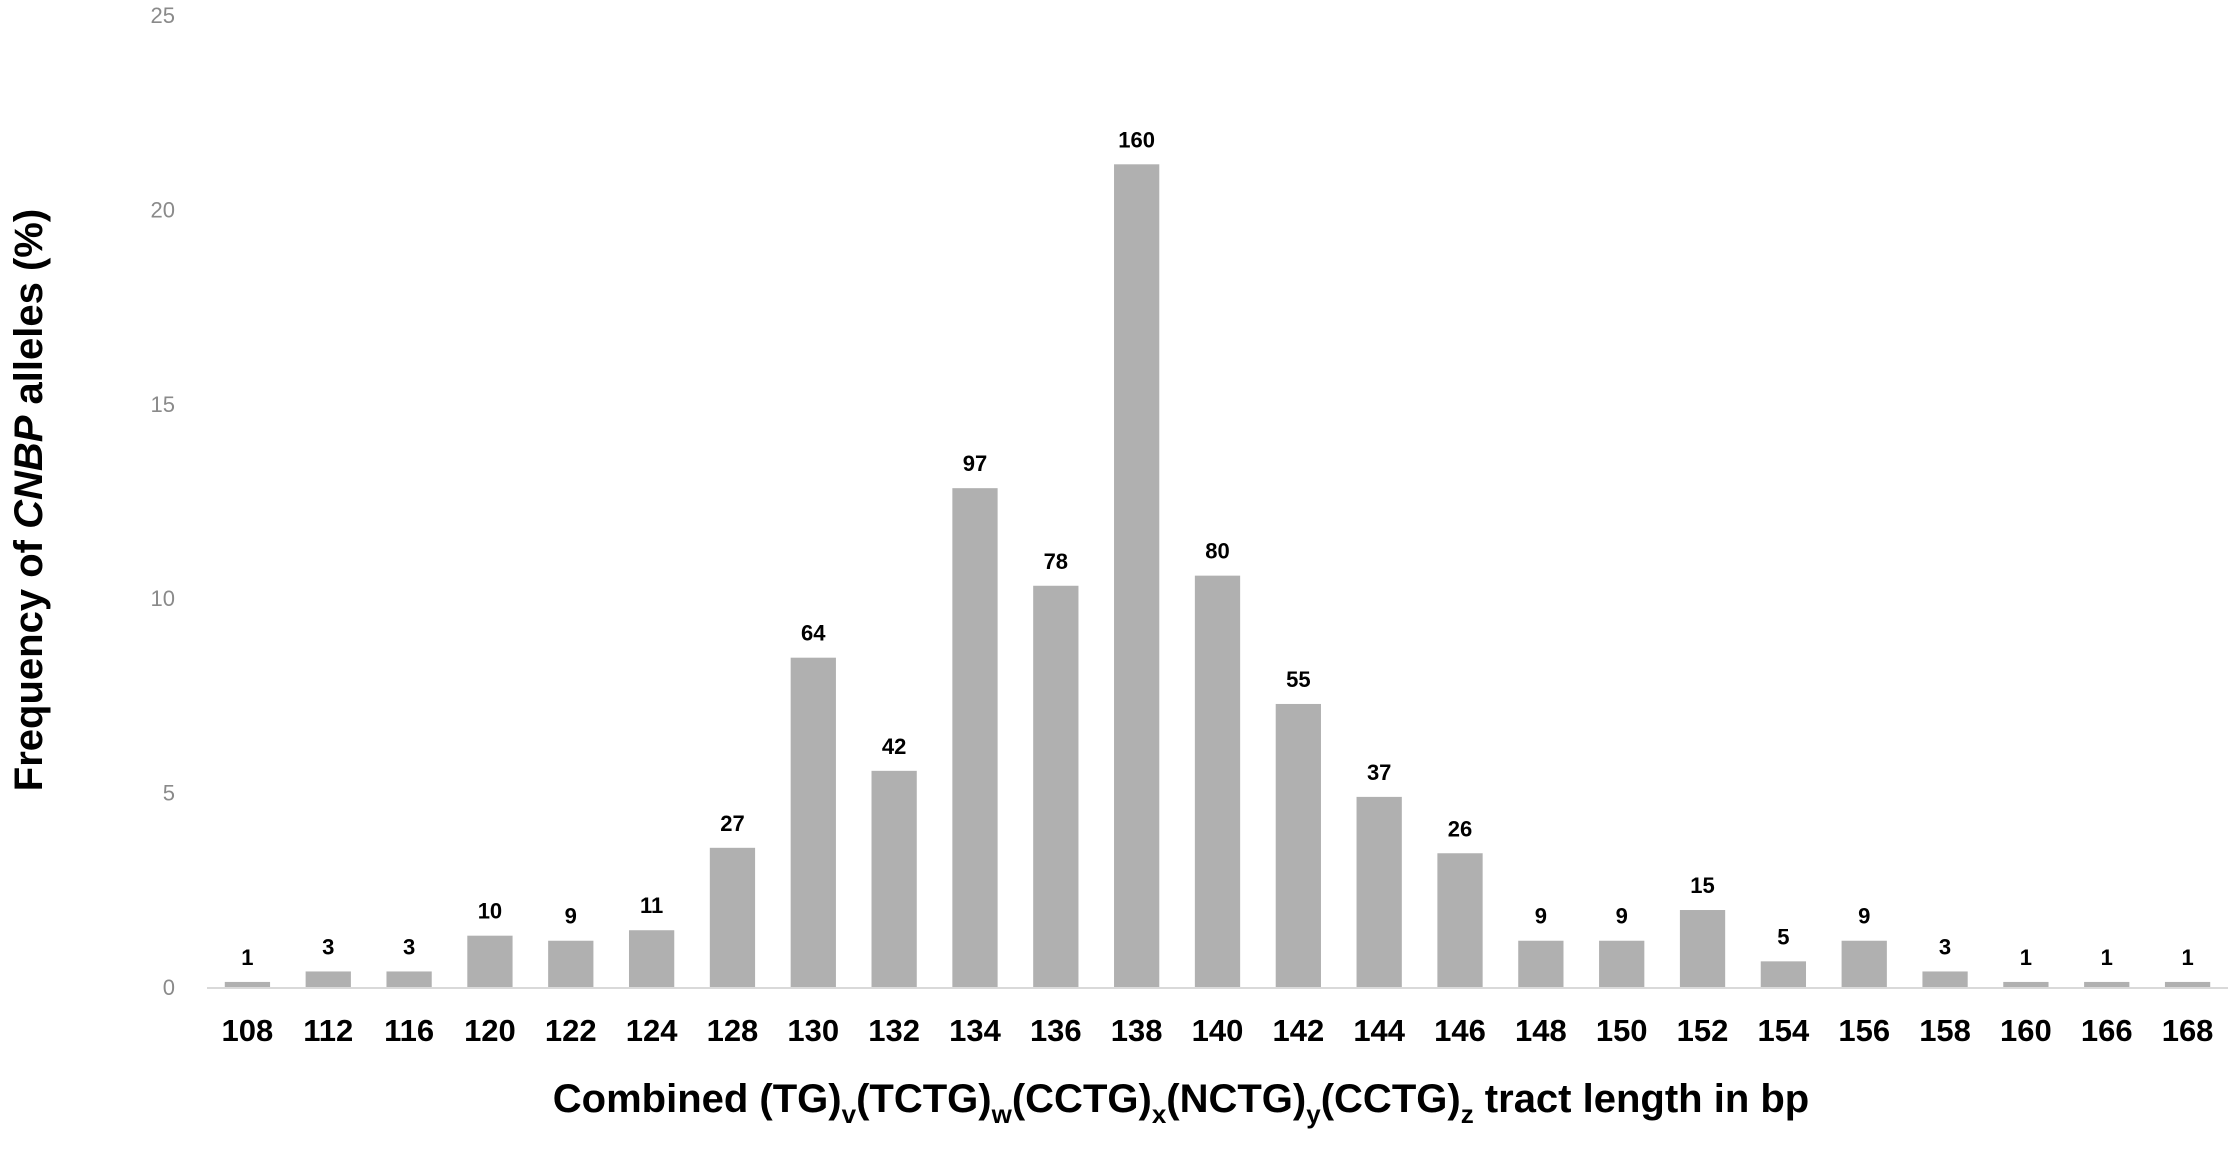  What do you see at coordinates (1460, 1030) in the screenshot?
I see `x-tick-label: 146` at bounding box center [1460, 1030].